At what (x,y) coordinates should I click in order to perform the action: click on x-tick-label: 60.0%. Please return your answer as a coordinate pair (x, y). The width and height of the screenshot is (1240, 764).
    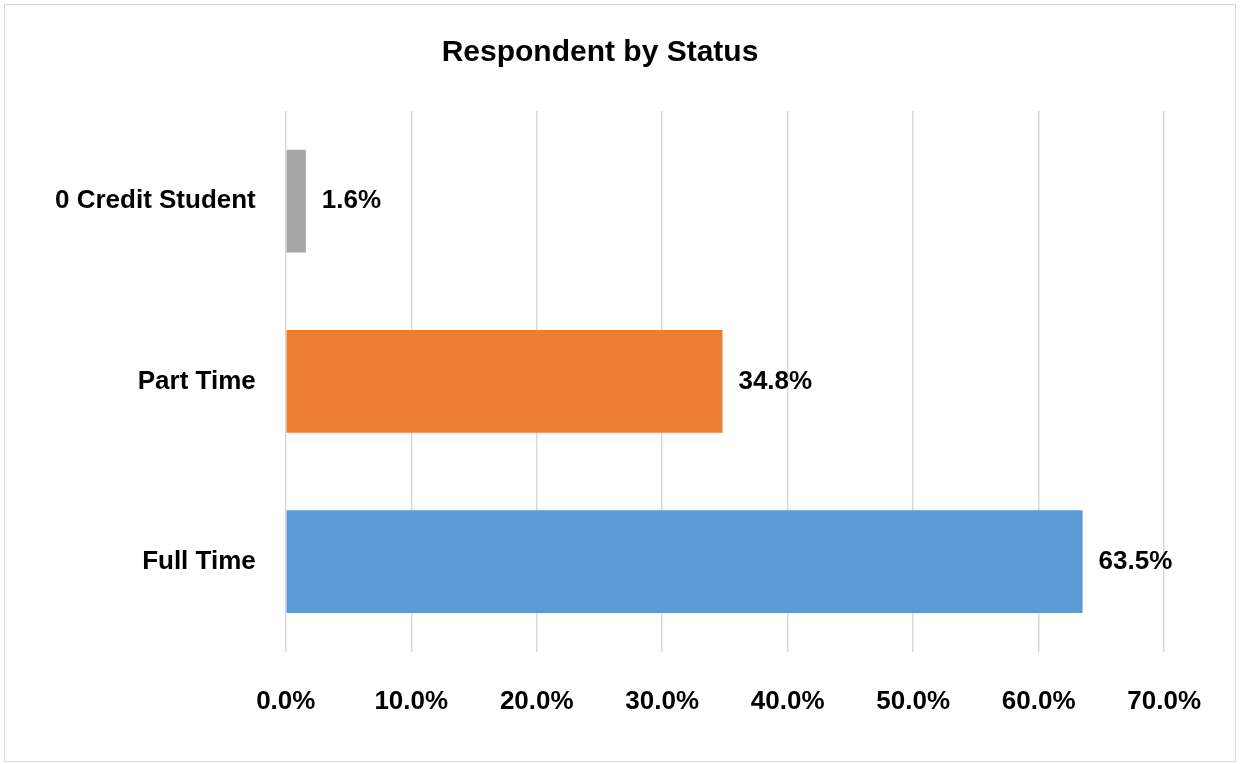
    Looking at the image, I should click on (1038, 699).